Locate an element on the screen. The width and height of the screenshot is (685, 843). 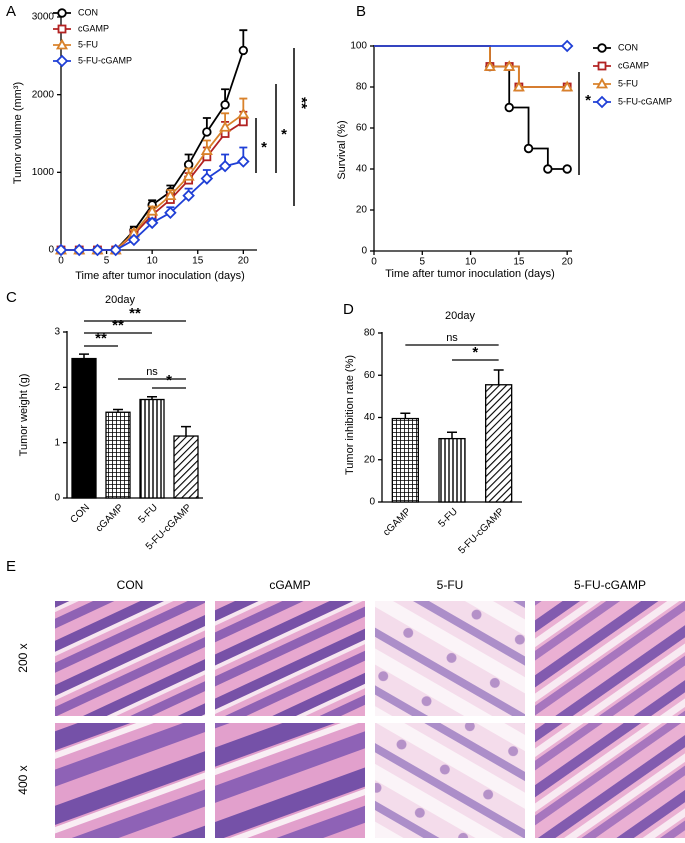
y-tick-label: 100 is located at coordinates (358, 46).